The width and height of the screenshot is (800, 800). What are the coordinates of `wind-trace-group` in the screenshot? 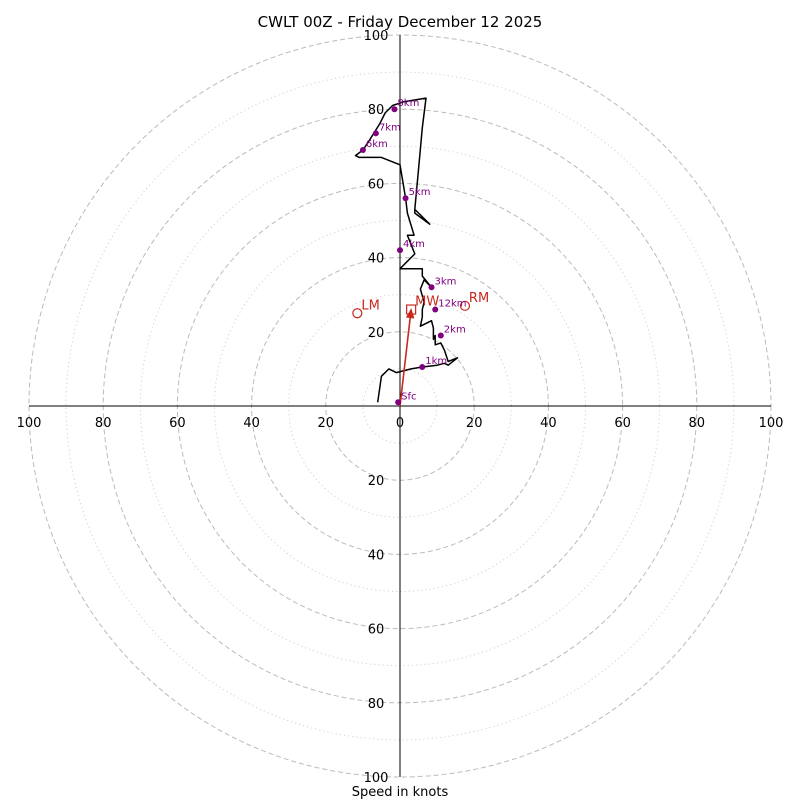 It's located at (406, 250).